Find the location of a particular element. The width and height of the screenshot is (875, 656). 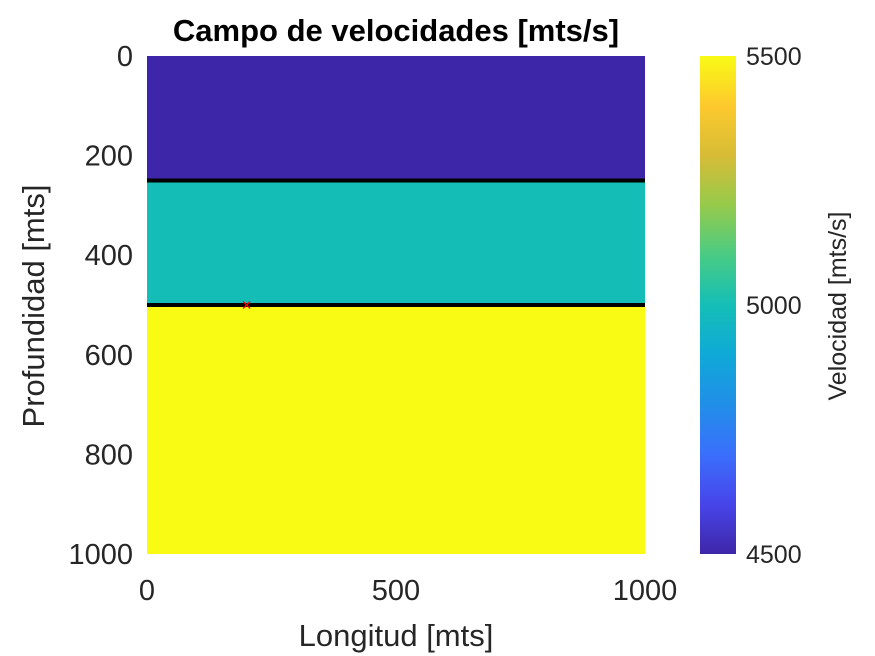

y-tick-label: 600 is located at coordinates (109, 356).